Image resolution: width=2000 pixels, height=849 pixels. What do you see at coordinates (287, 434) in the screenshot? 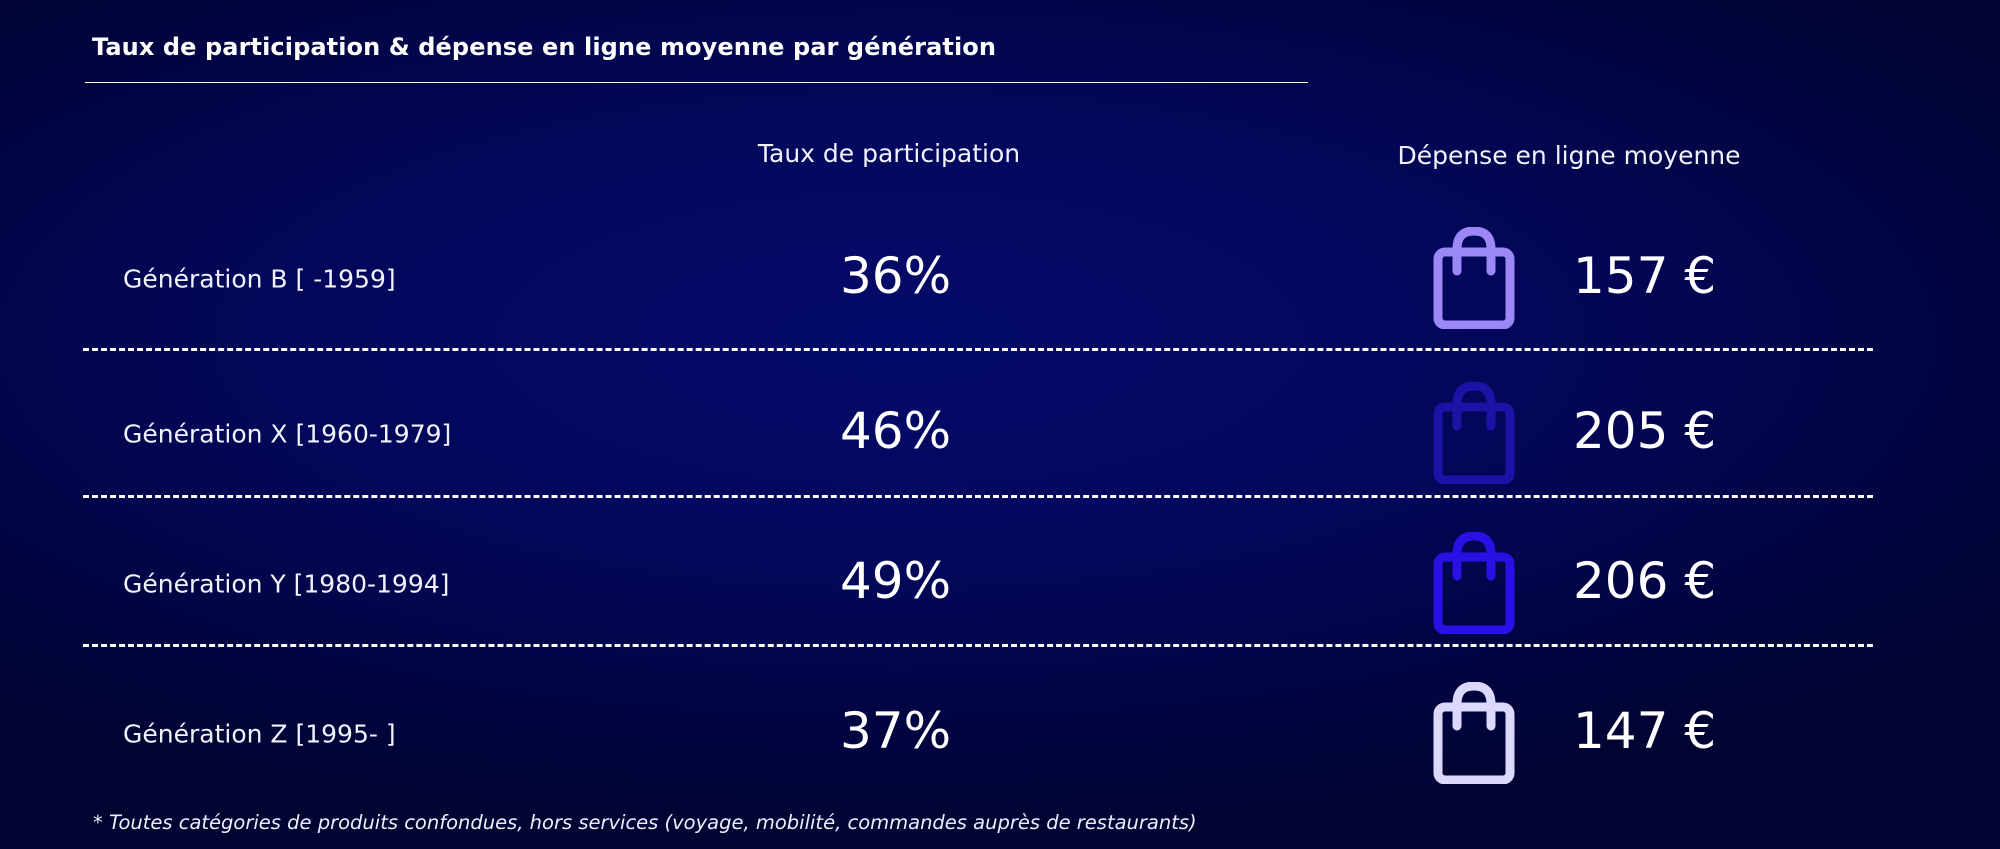
I see `generation-label: Génération X [1960-1979]` at bounding box center [287, 434].